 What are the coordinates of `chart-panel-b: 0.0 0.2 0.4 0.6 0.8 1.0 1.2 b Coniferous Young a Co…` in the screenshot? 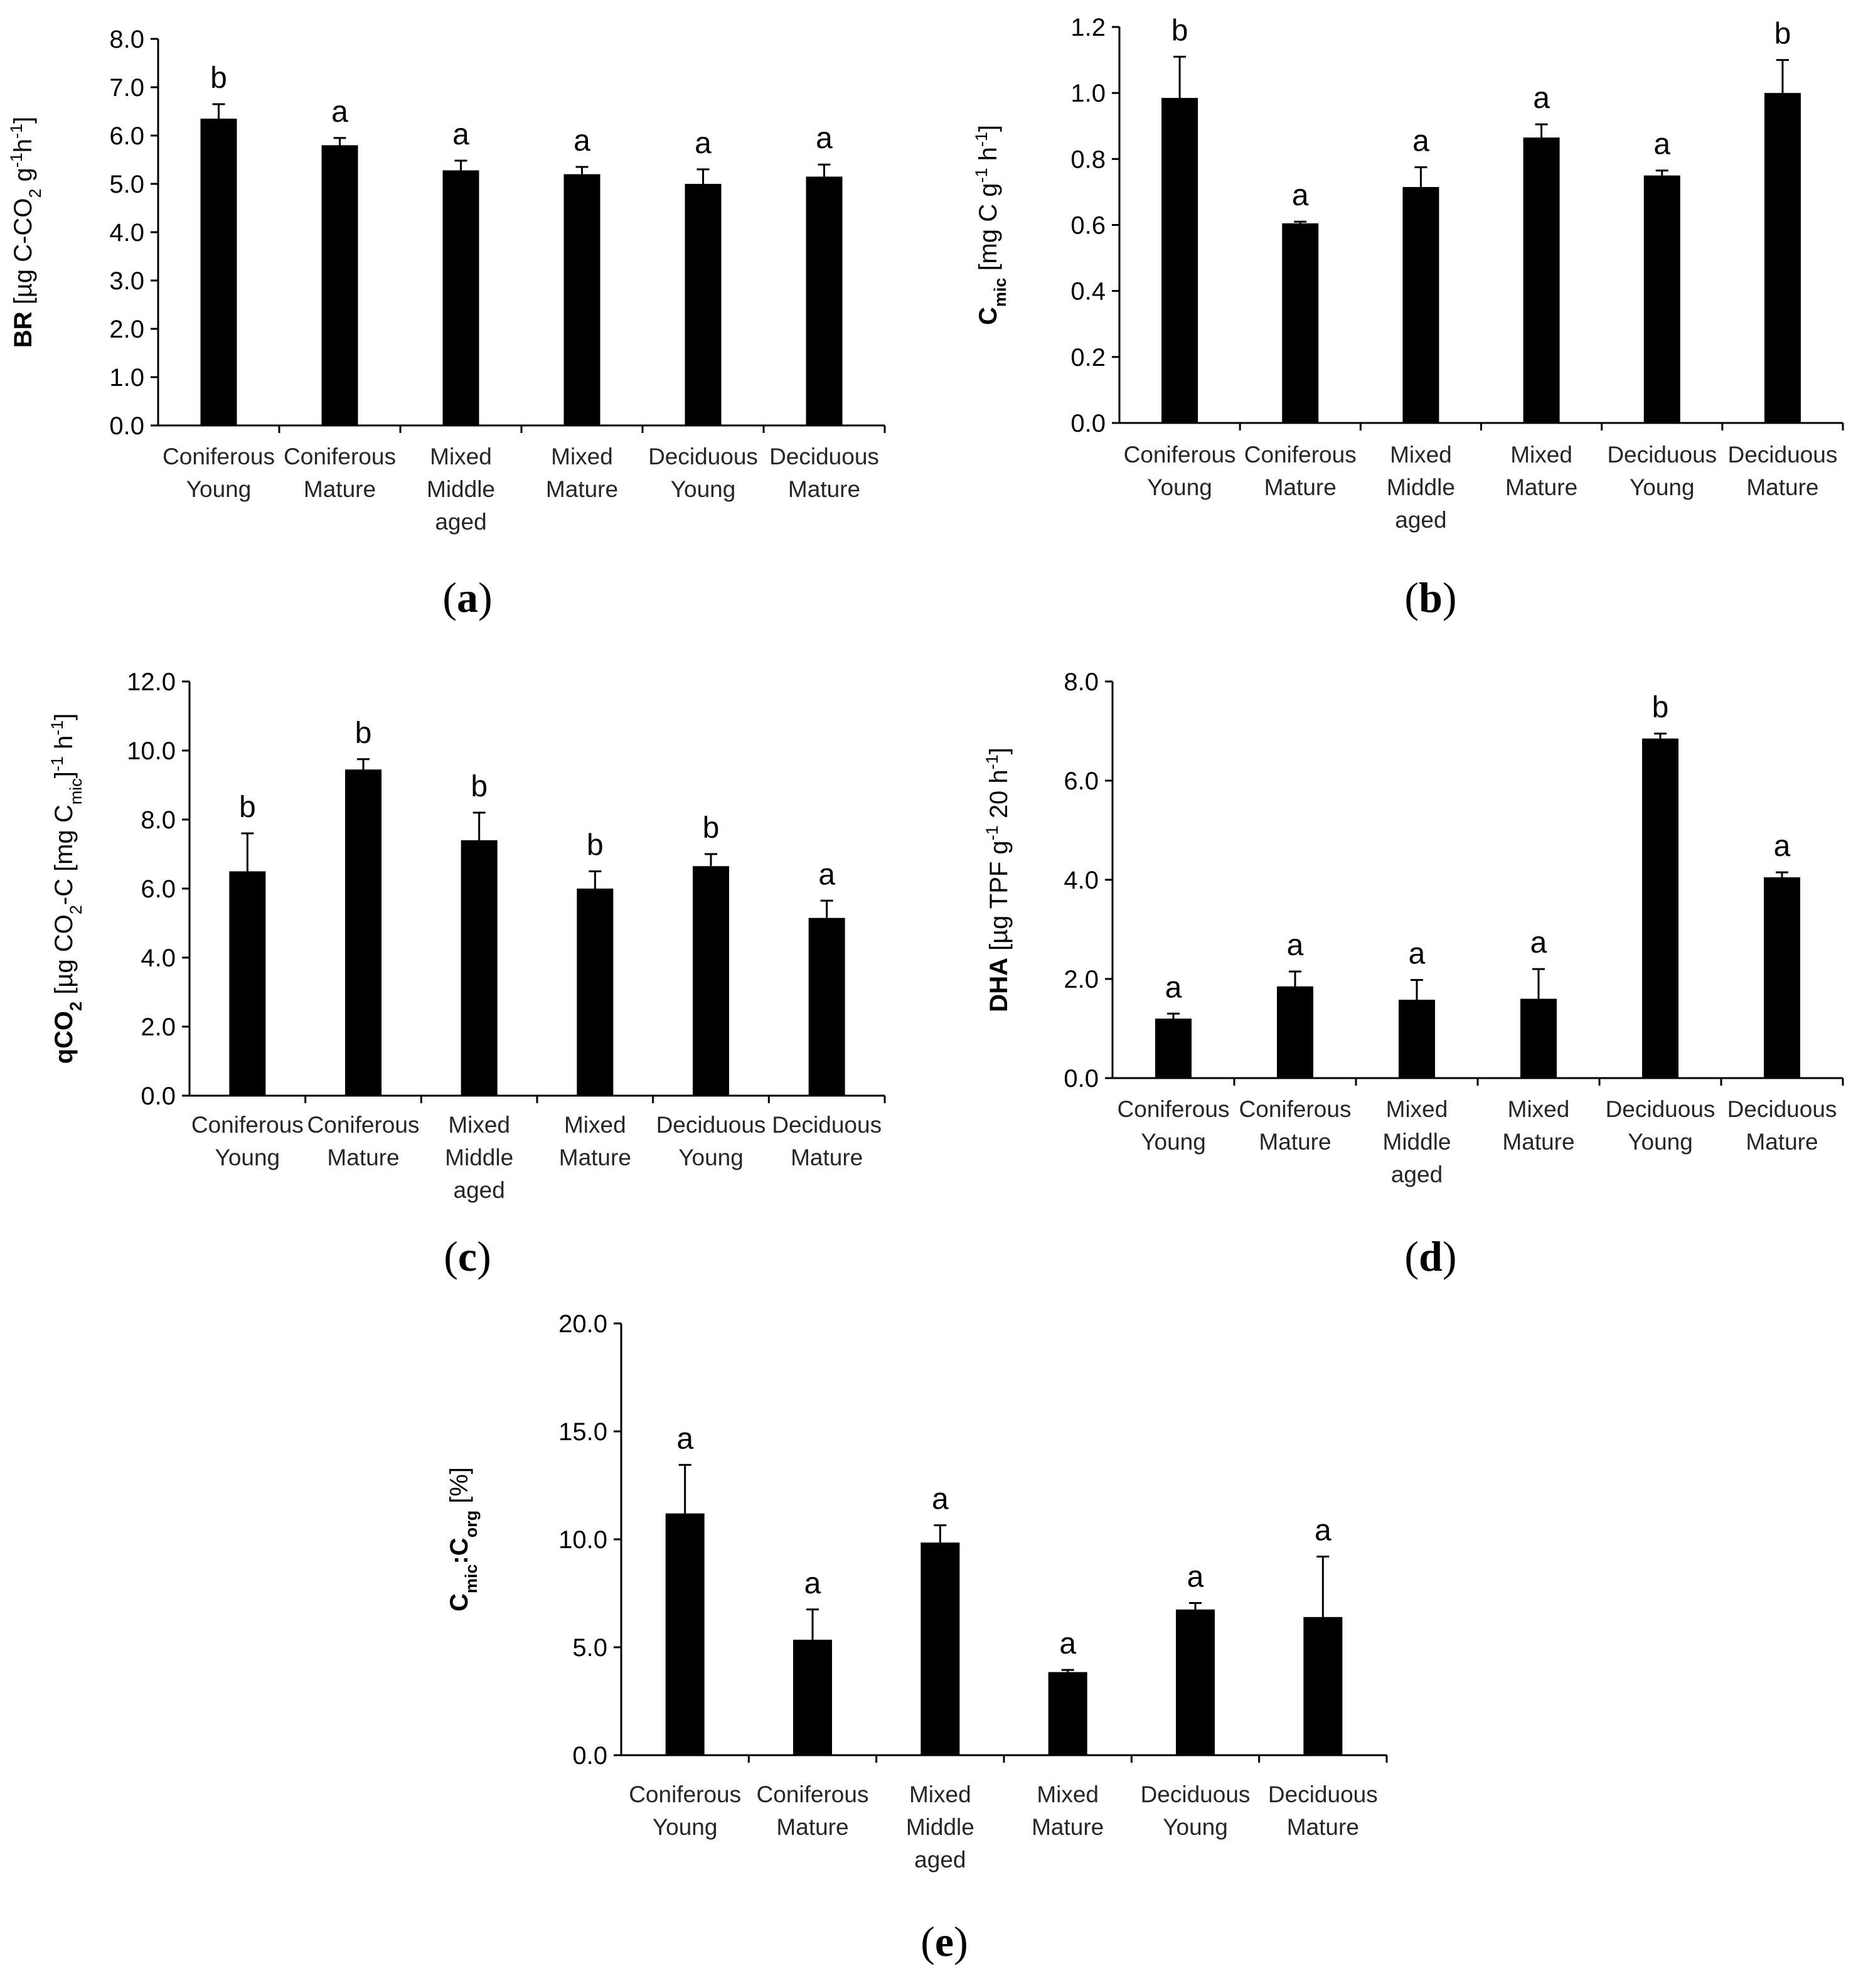 It's located at (1408, 317).